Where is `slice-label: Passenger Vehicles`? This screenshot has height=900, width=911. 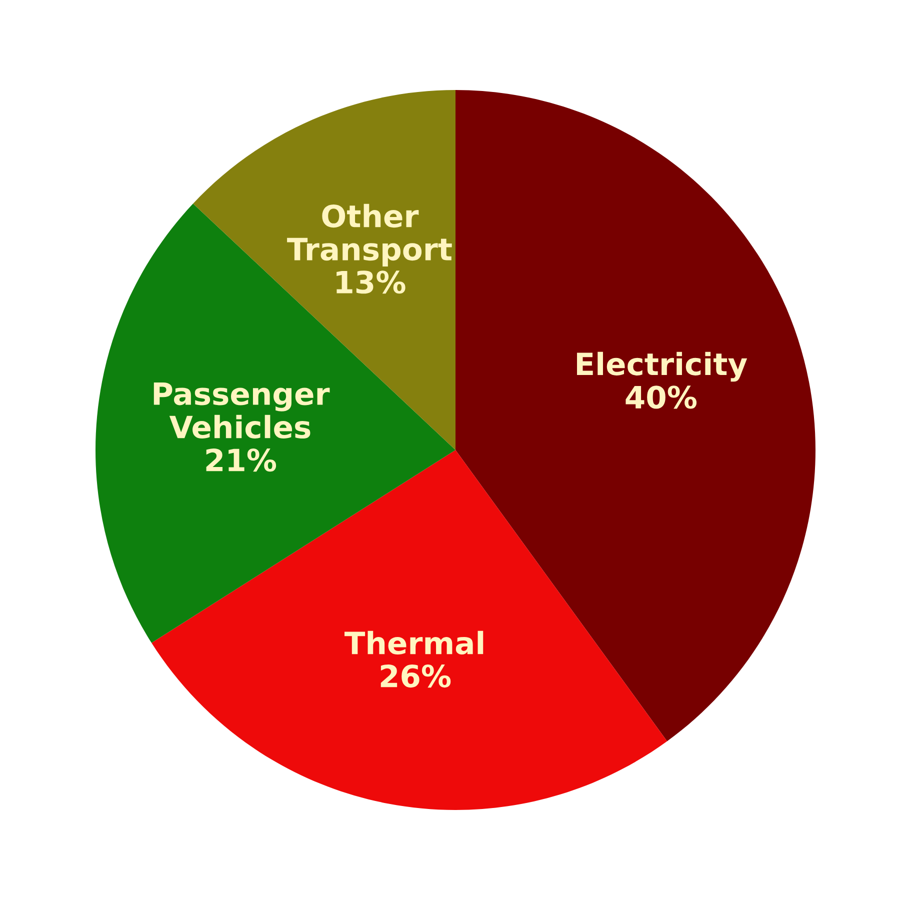 slice-label: Passenger Vehicles is located at coordinates (242, 410).